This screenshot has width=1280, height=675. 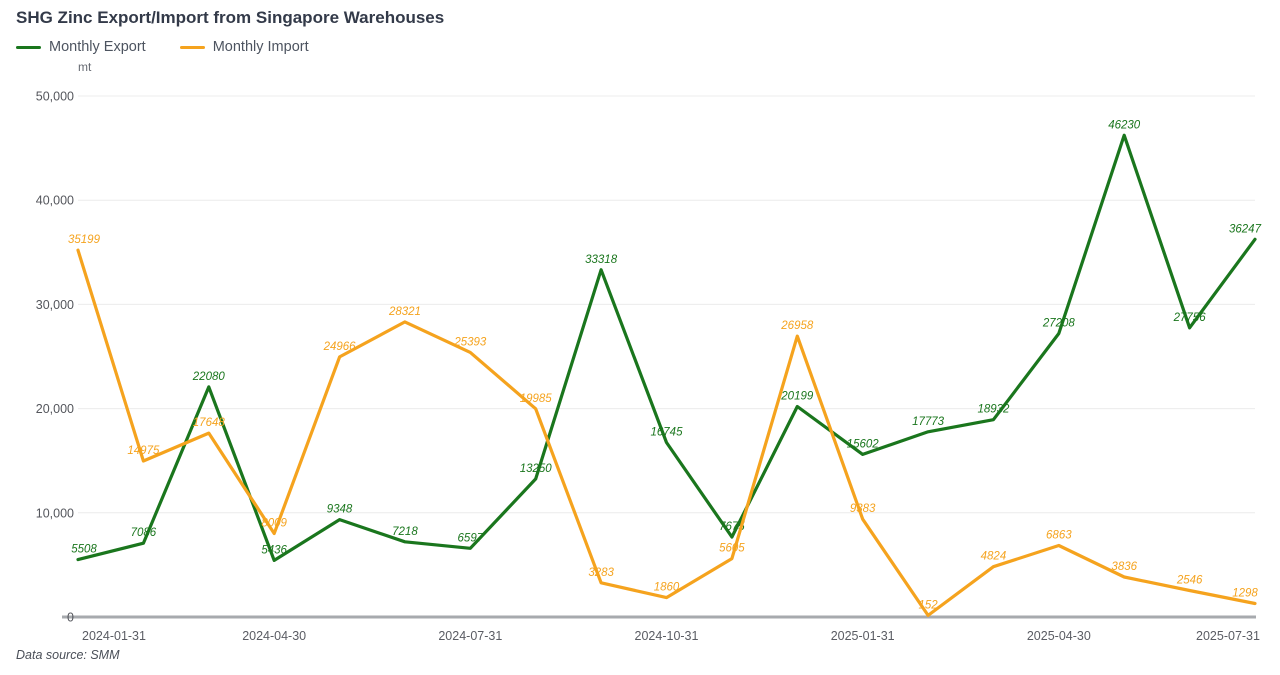 What do you see at coordinates (55, 513) in the screenshot?
I see `y-tick-label: 10,000` at bounding box center [55, 513].